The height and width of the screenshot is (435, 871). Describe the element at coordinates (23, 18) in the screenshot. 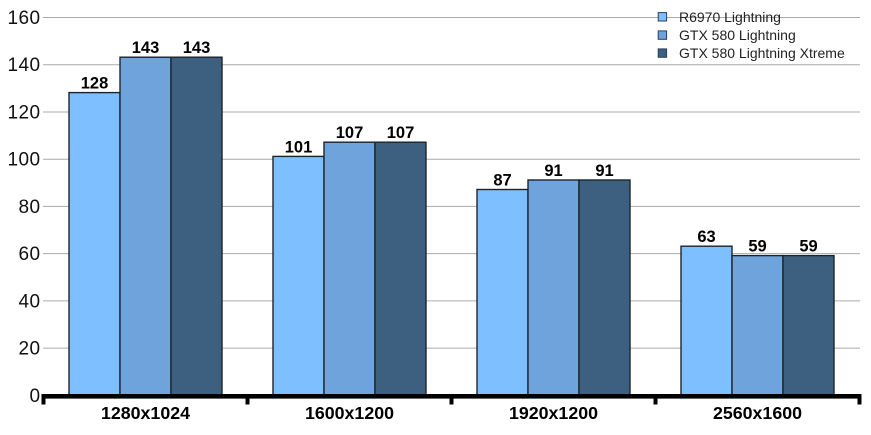

I see `svg-text: 160` at that location.